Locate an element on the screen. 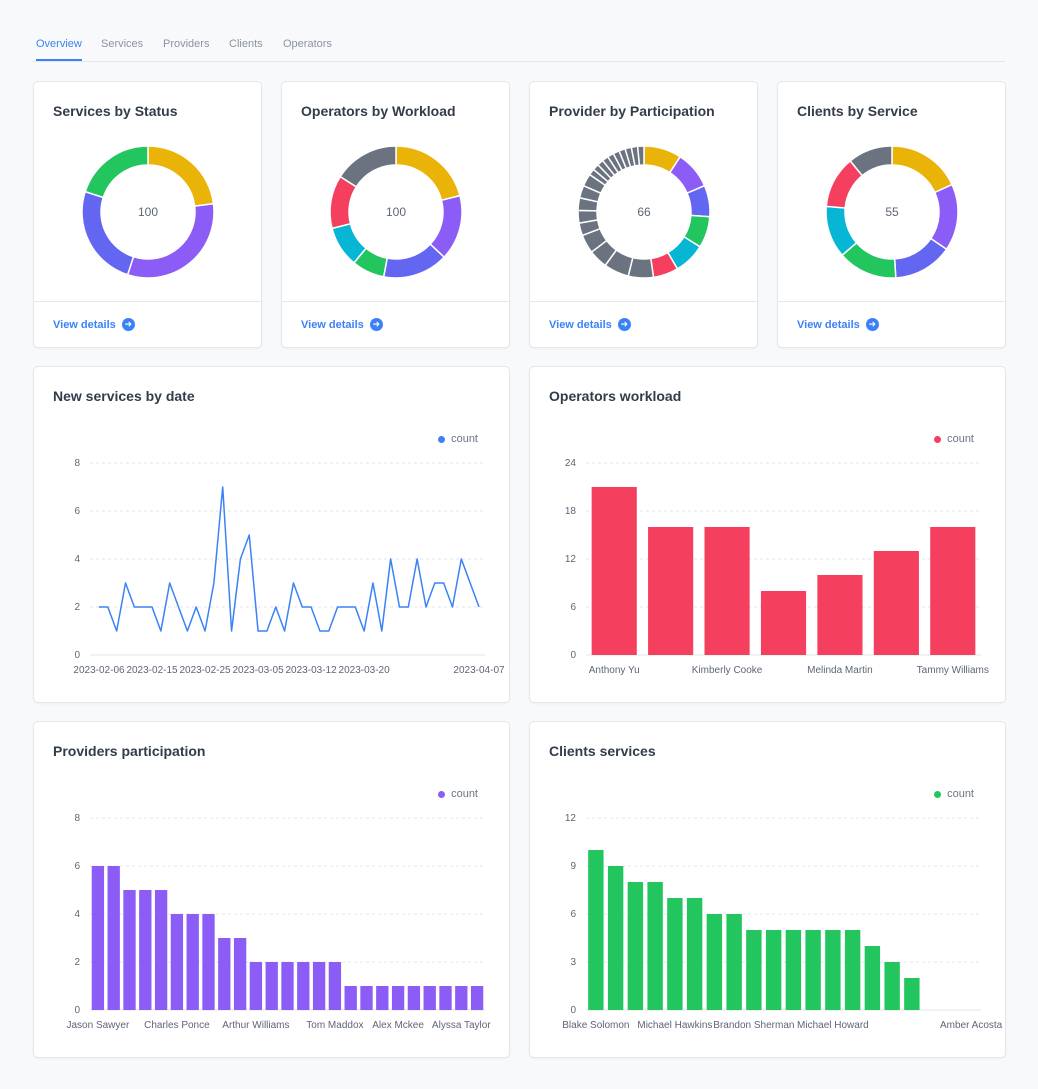  y-tick-label: 24 is located at coordinates (571, 463).